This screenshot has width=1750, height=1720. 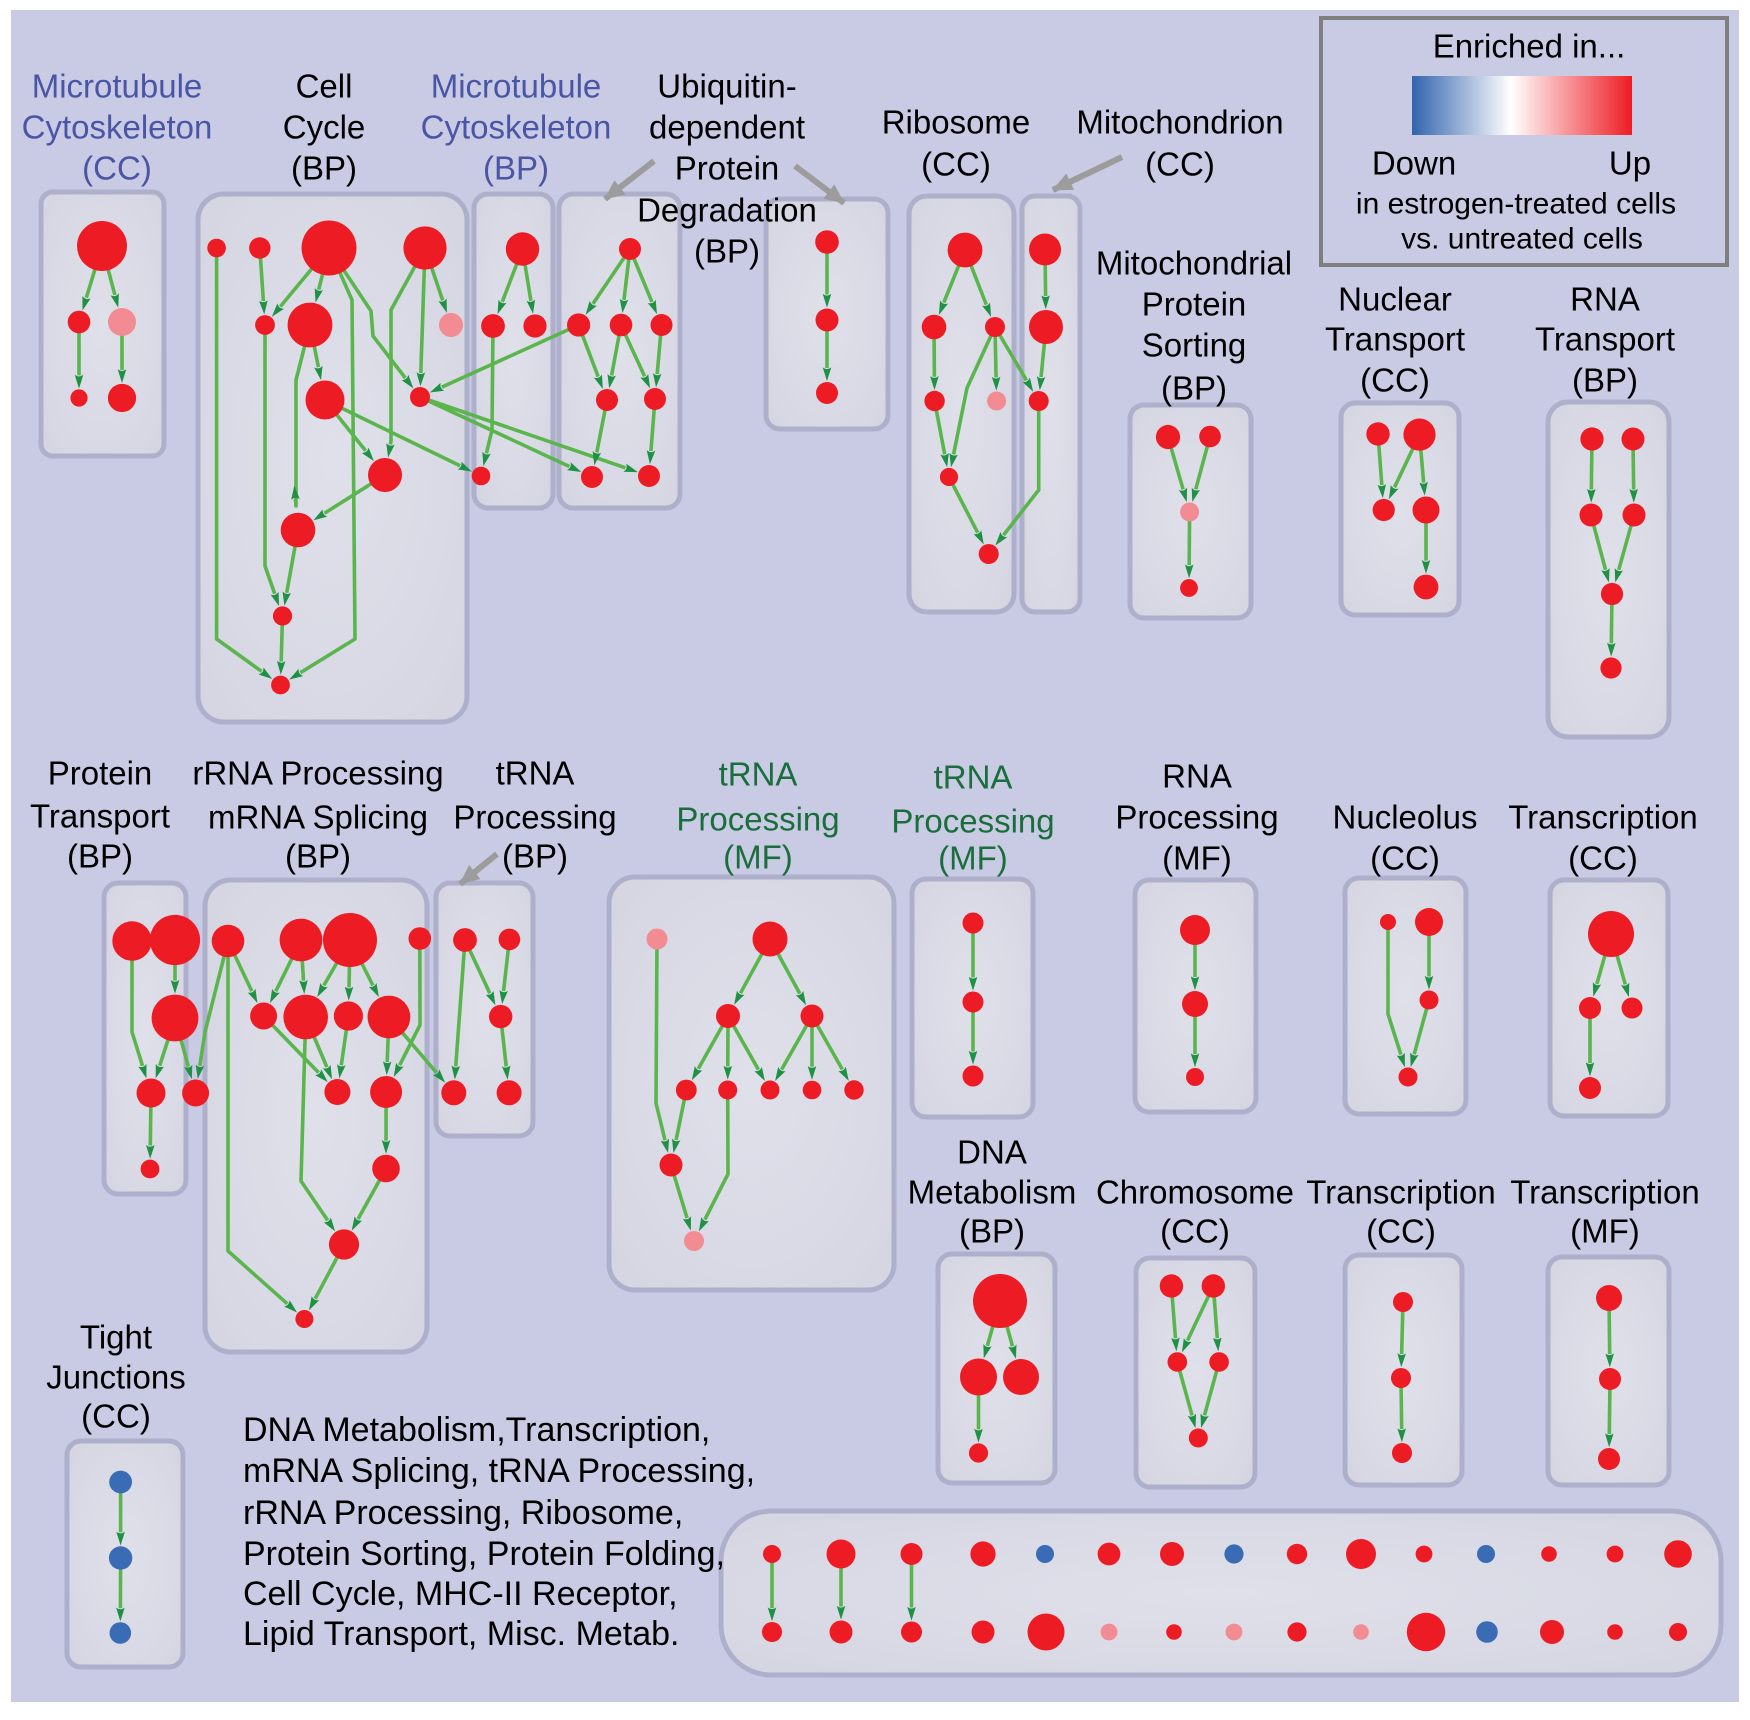 What do you see at coordinates (1194, 263) in the screenshot?
I see `svg-text: Mitochondrial` at bounding box center [1194, 263].